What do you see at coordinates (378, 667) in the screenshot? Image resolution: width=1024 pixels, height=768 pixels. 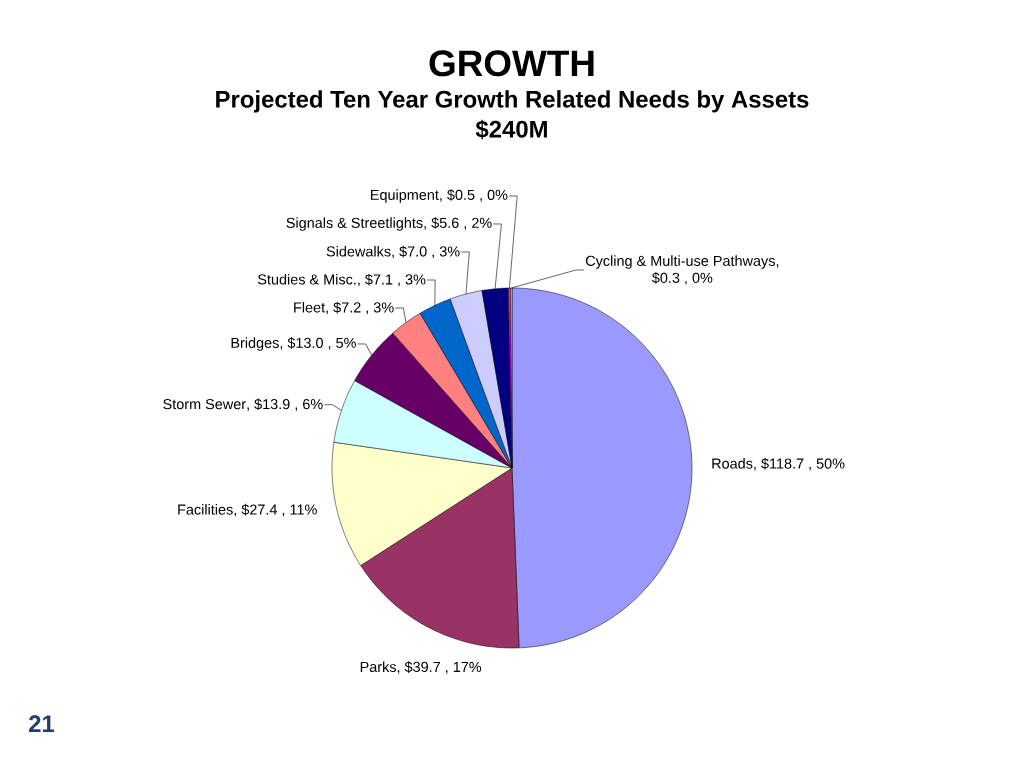 I see `slice-label: Parks` at bounding box center [378, 667].